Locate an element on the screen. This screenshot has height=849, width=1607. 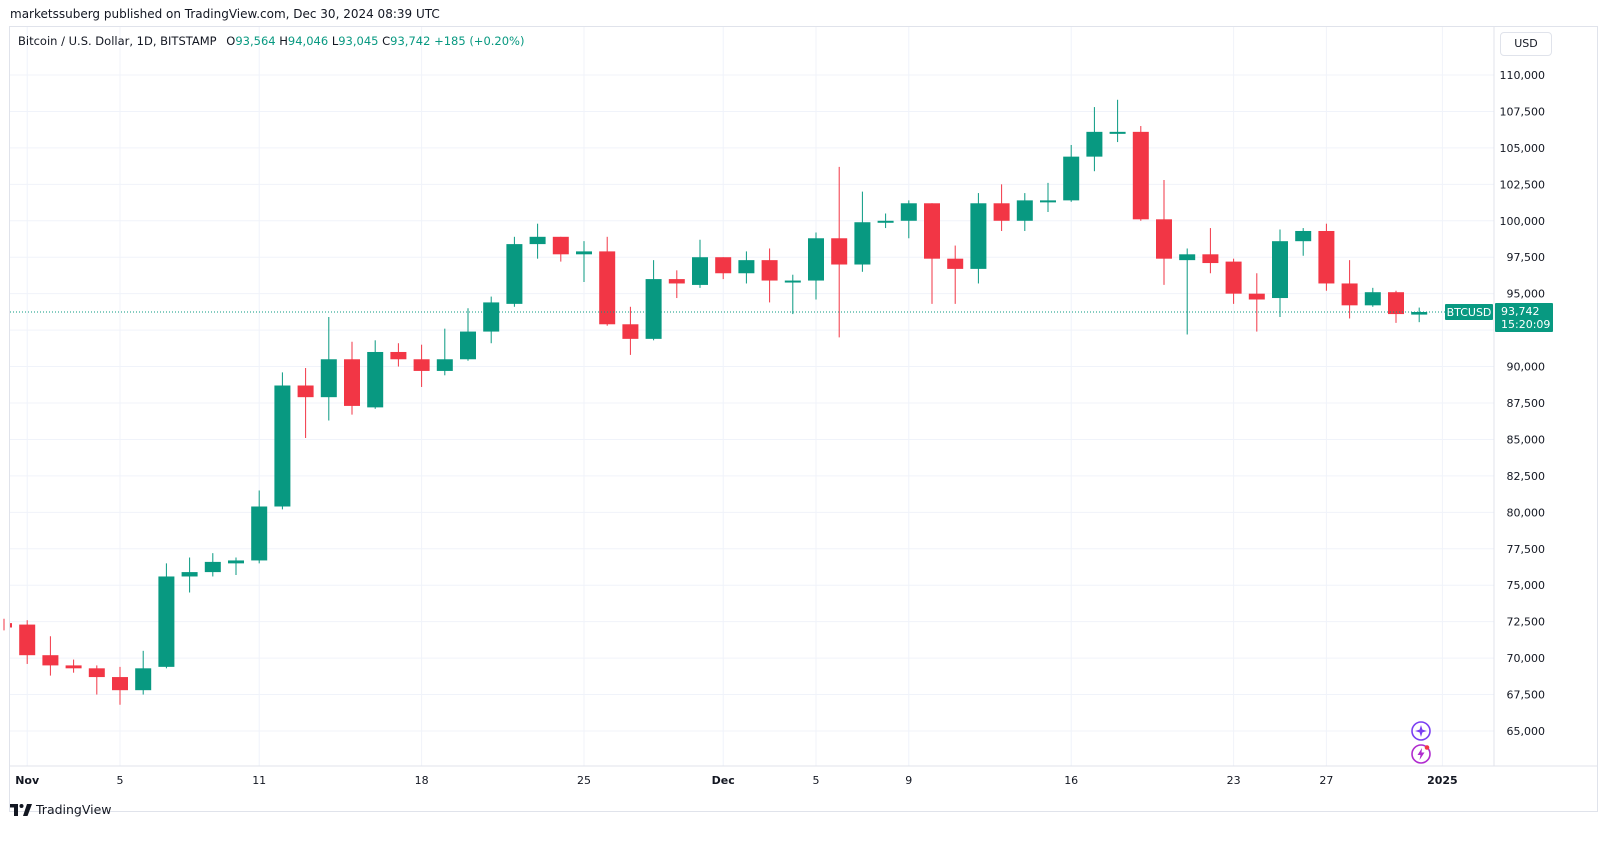
tradingview-logo-icon is located at coordinates (21, 809).